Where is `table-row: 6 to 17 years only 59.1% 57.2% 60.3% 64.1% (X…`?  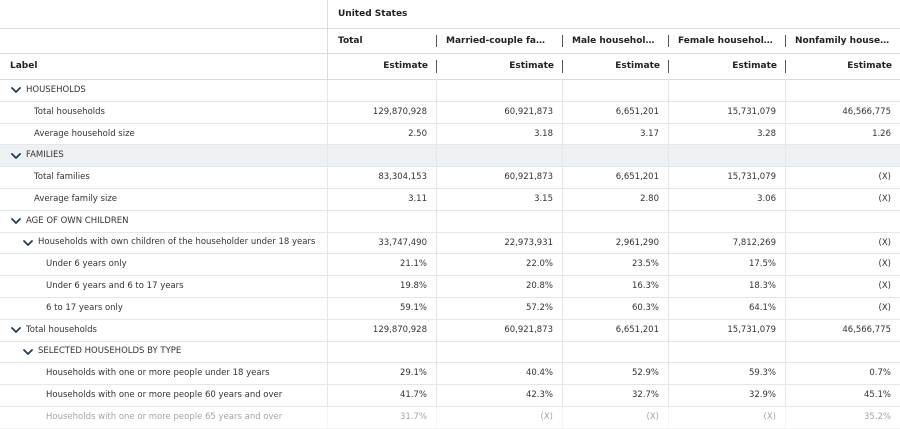 table-row: 6 to 17 years only 59.1% 57.2% 60.3% 64.1% (X… is located at coordinates (450, 308).